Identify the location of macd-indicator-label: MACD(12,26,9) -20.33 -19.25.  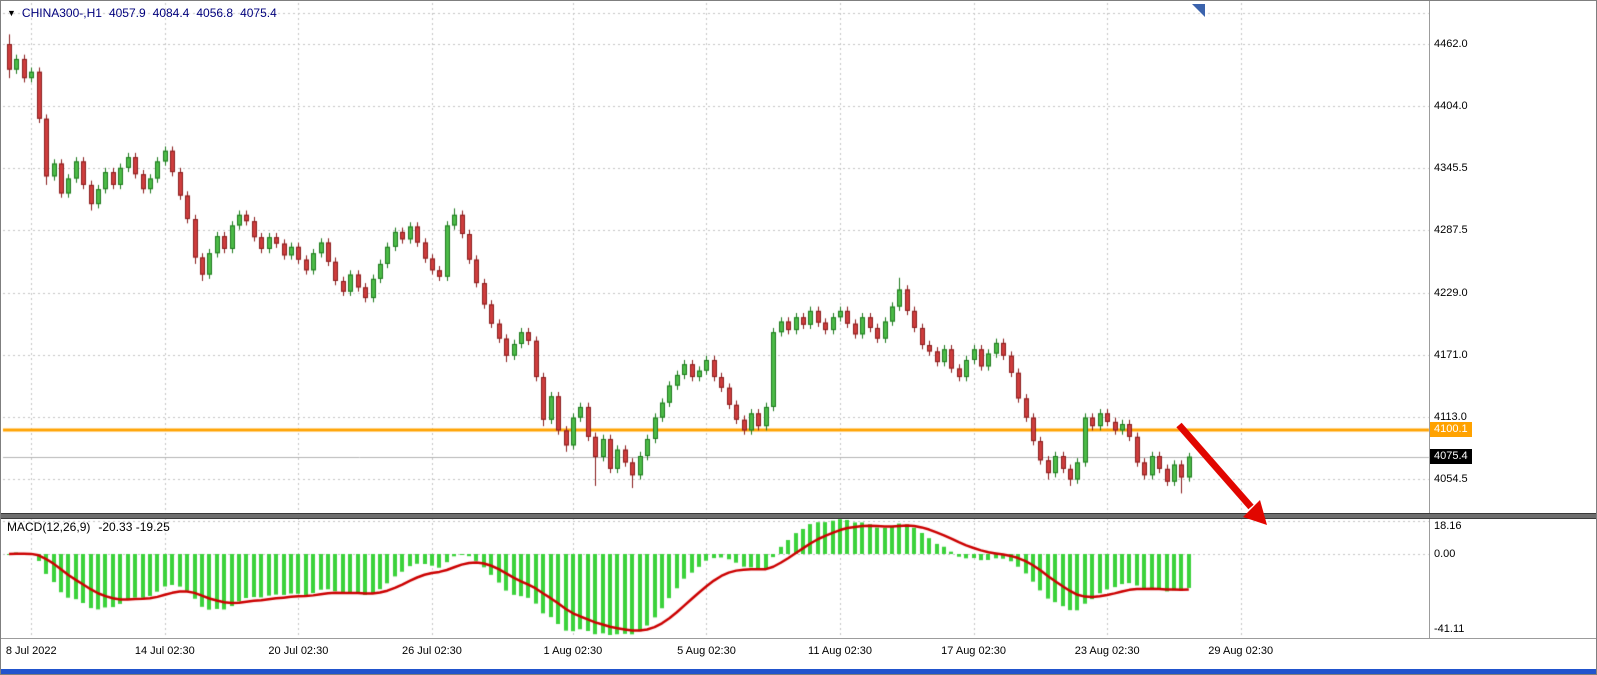
(88, 527).